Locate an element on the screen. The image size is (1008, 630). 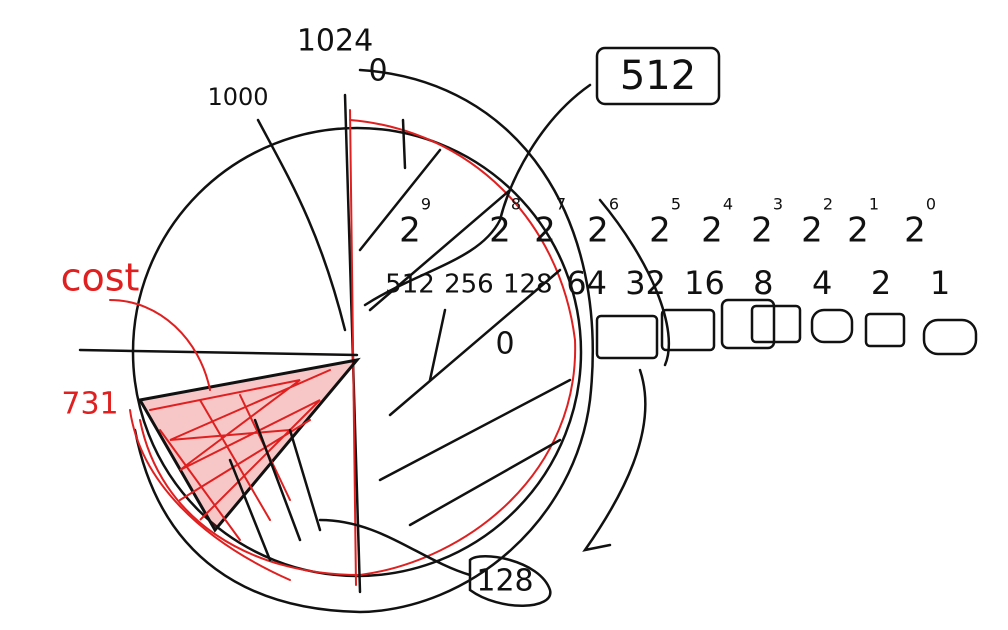
label-512: 512 is located at coordinates (658, 76).